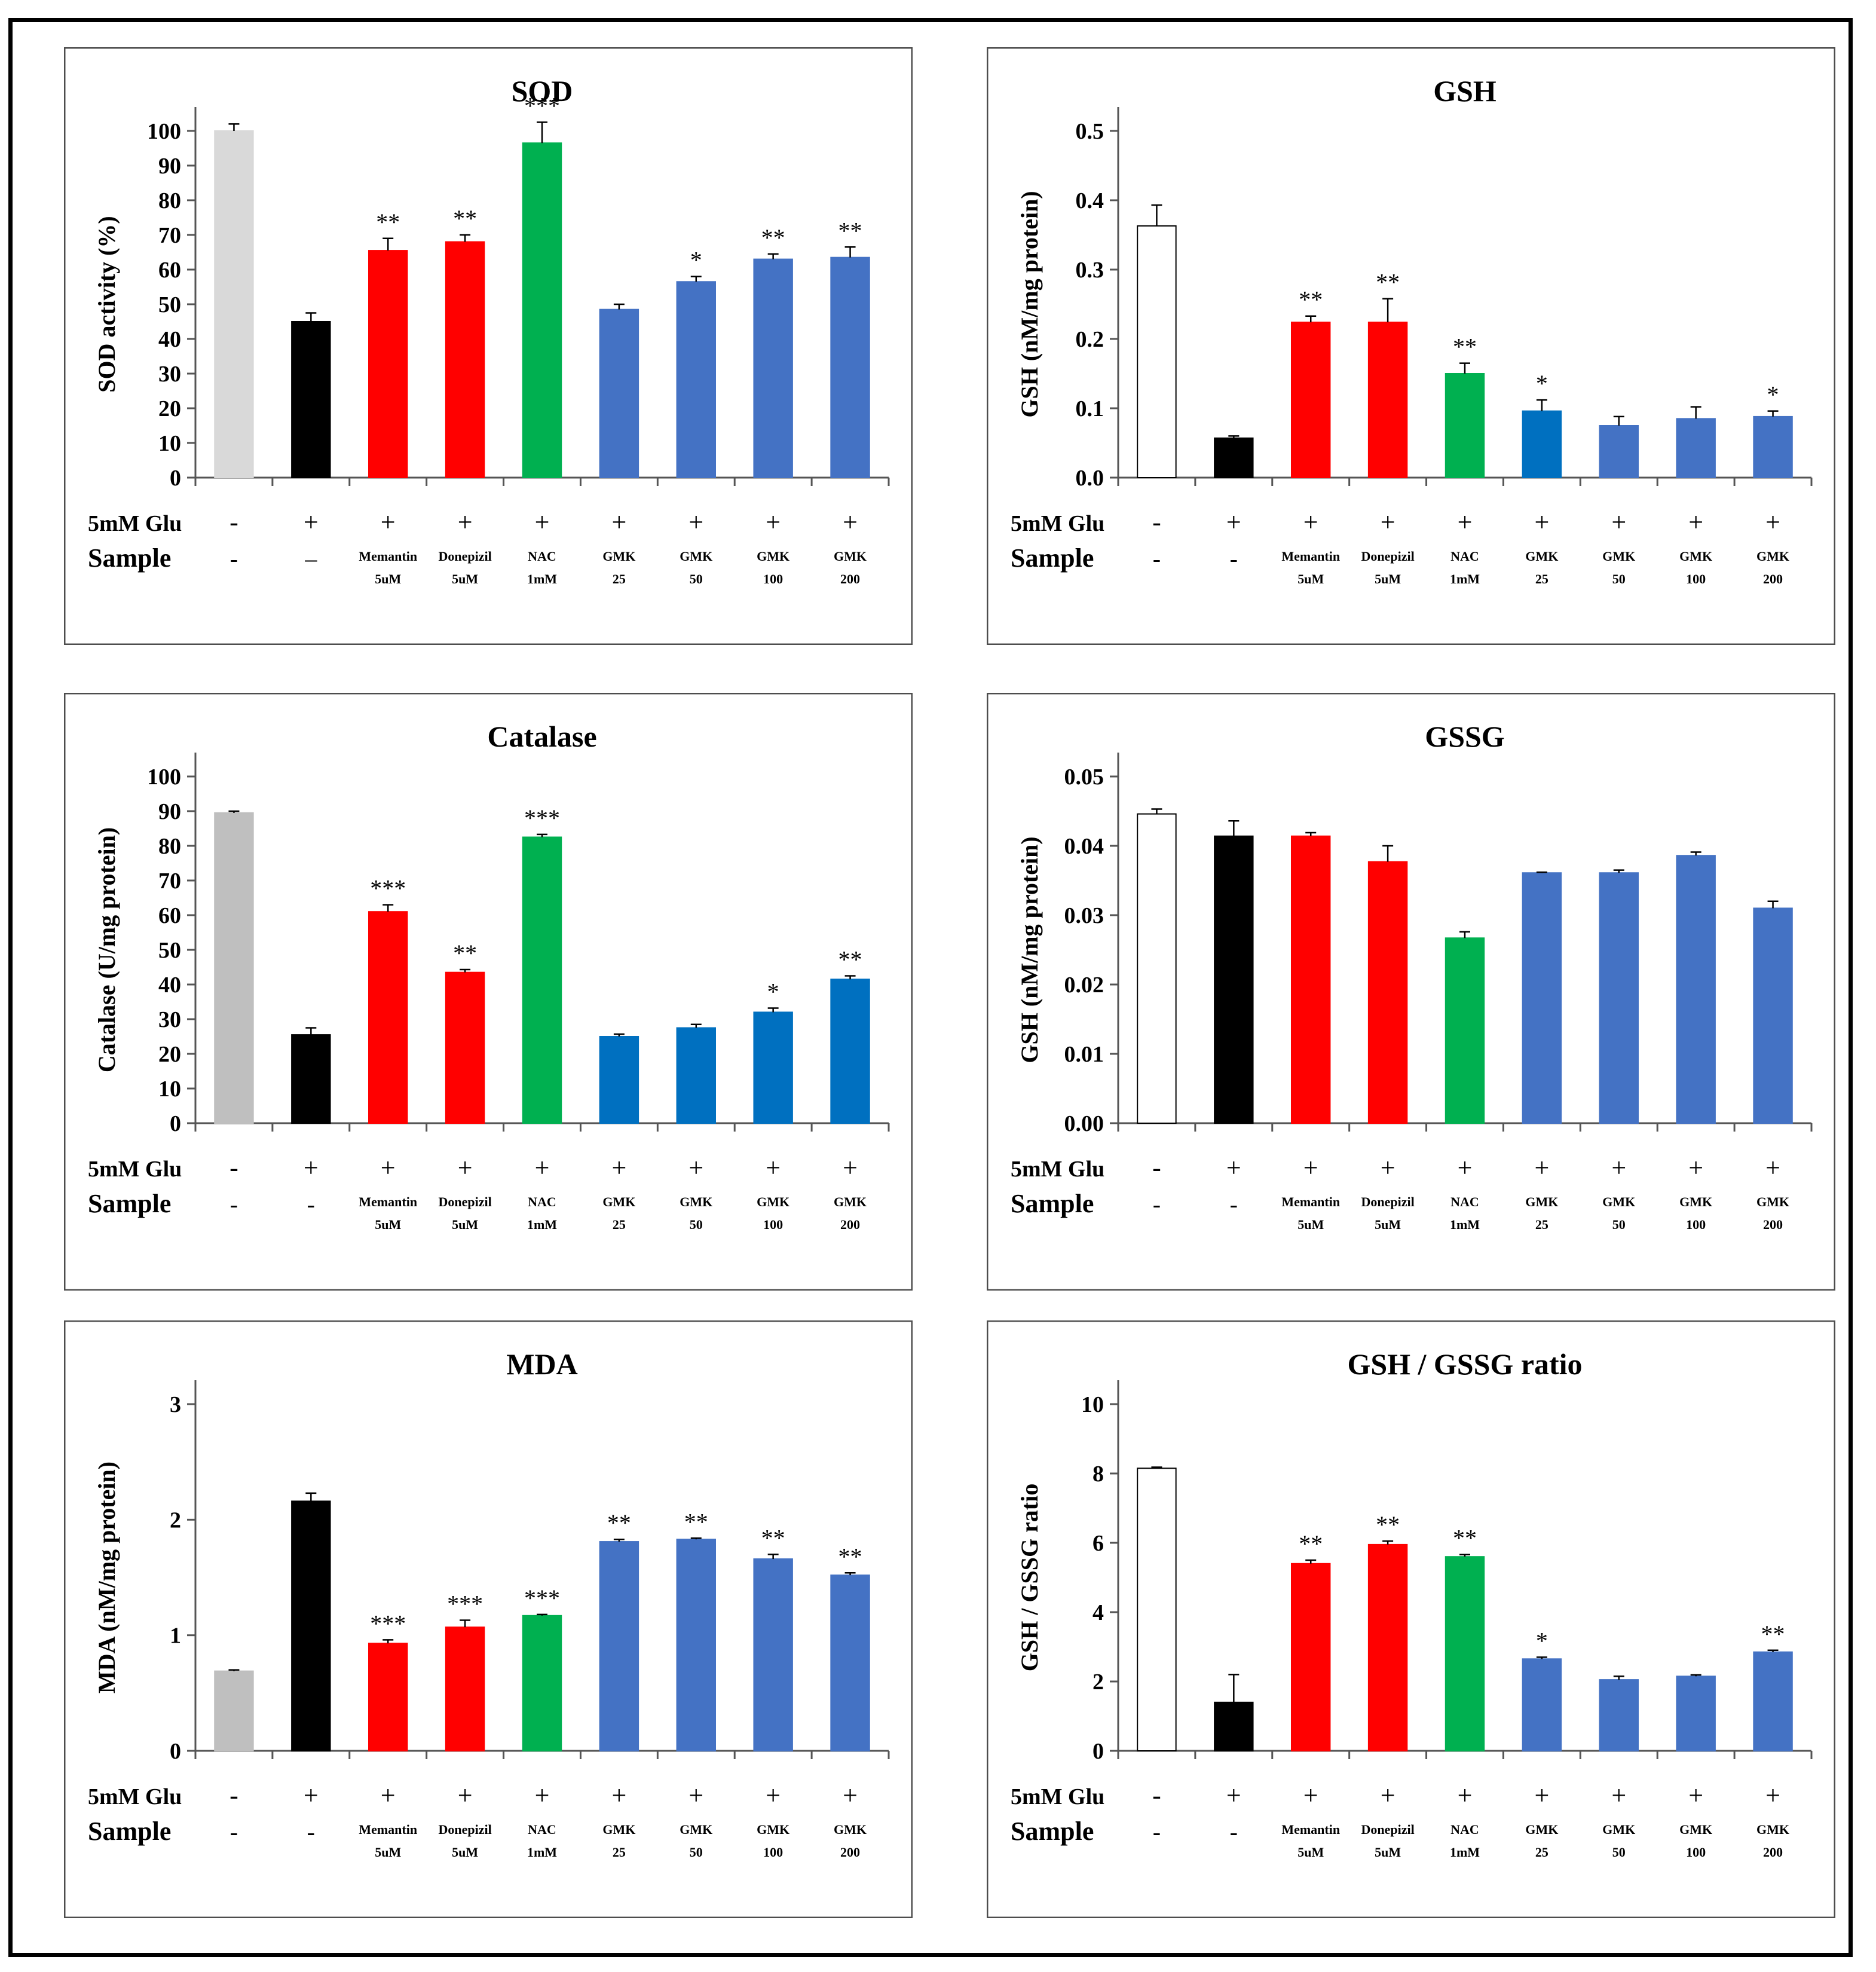 This screenshot has height=1972, width=1876. I want to click on panel-border, so click(489, 1619).